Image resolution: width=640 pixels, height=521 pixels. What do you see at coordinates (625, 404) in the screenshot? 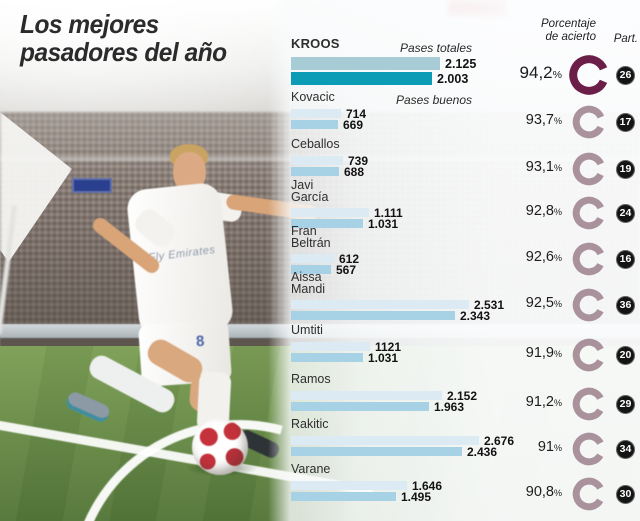
I see `matches-badge: 29` at bounding box center [625, 404].